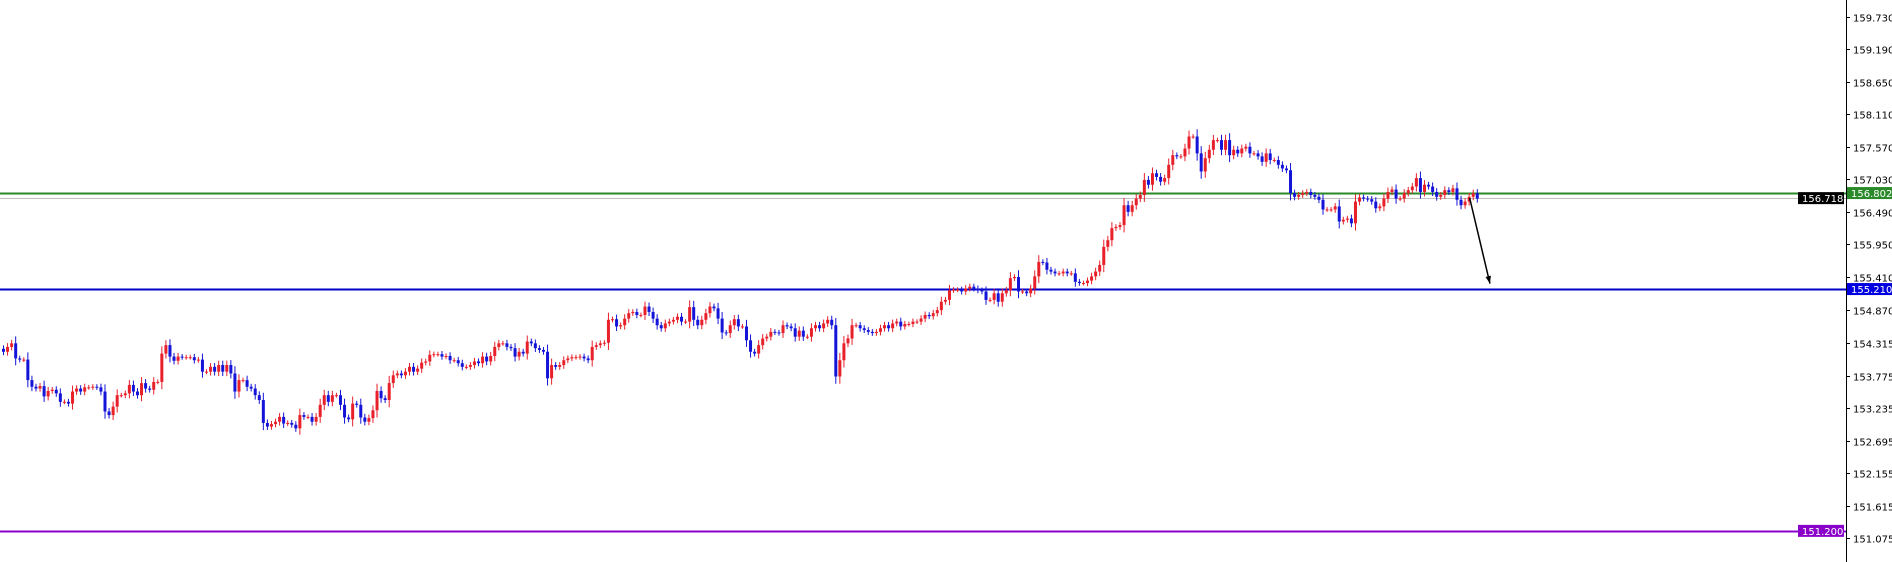 This screenshot has height=562, width=1892. I want to click on trend-arrow, so click(1479, 240).